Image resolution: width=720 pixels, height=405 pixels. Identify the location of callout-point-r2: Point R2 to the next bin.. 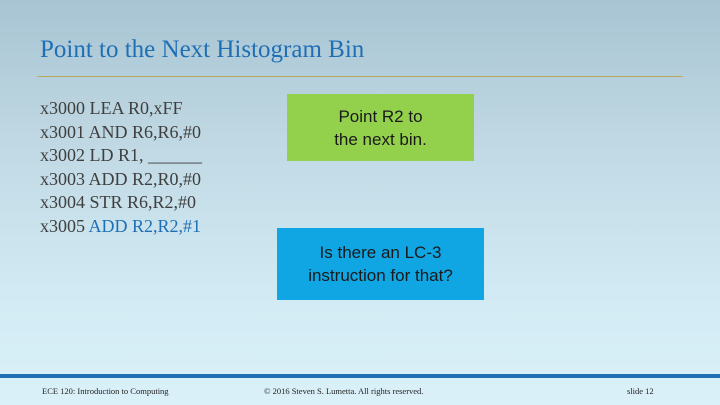
(380, 127).